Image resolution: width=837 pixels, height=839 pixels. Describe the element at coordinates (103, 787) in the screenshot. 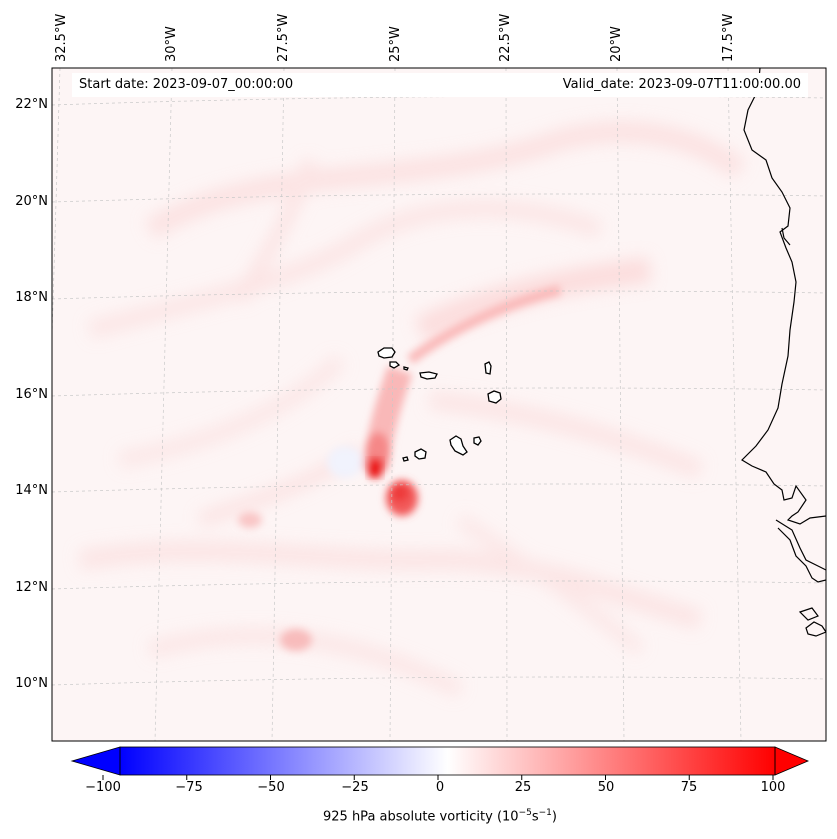

I see `colorbar-tick-label: −100` at that location.